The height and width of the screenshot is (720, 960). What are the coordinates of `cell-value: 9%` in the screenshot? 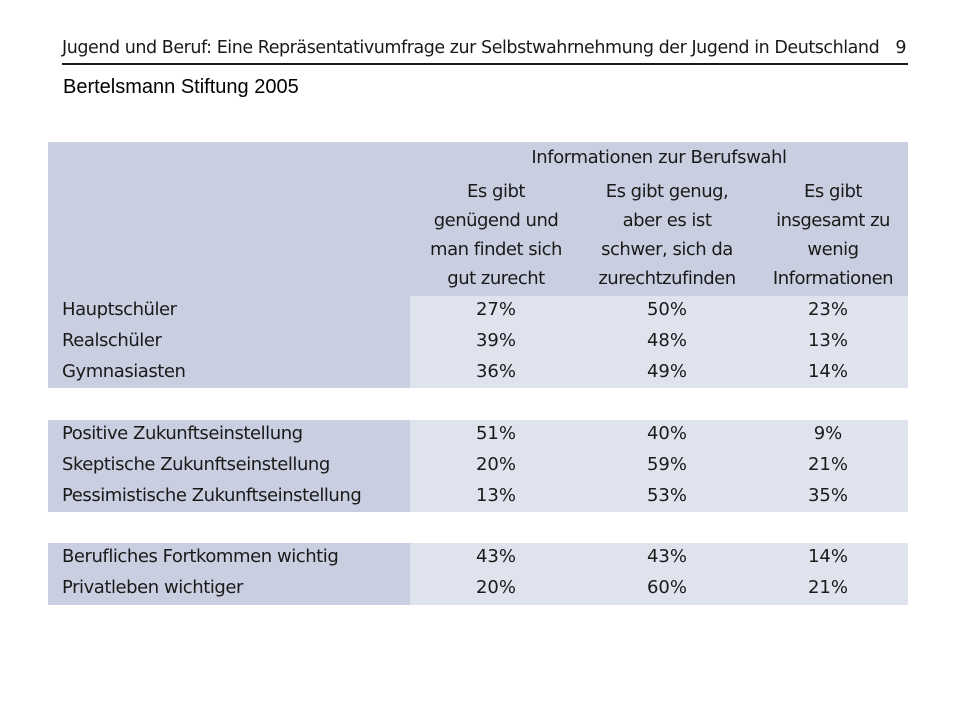 It's located at (828, 433).